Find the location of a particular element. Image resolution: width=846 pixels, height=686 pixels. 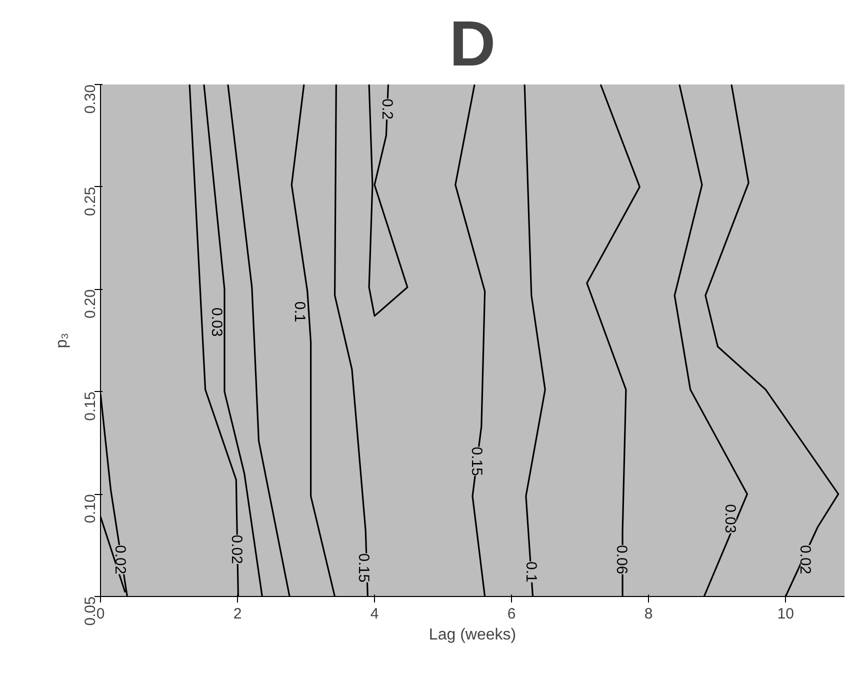

x-tick-label: 4 is located at coordinates (374, 614).